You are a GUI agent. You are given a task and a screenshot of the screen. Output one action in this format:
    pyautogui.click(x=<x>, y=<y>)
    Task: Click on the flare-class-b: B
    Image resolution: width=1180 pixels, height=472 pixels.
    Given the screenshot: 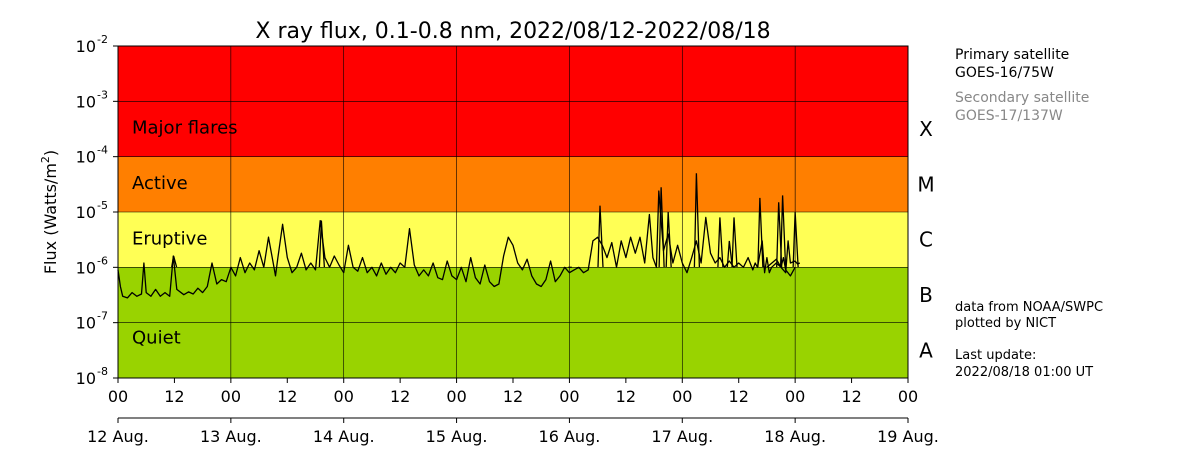 What is the action you would take?
    pyautogui.click(x=926, y=295)
    